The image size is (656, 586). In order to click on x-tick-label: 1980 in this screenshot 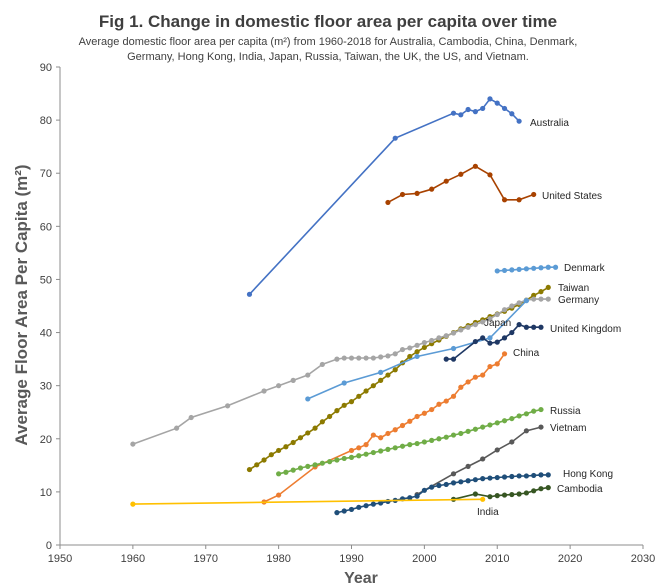, I will do `click(278, 559)`.